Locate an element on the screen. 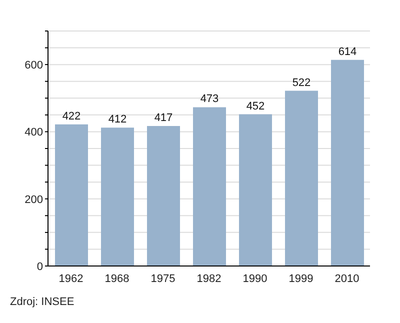 Image resolution: width=400 pixels, height=323 pixels. x-tick-label: 1968 is located at coordinates (117, 278).